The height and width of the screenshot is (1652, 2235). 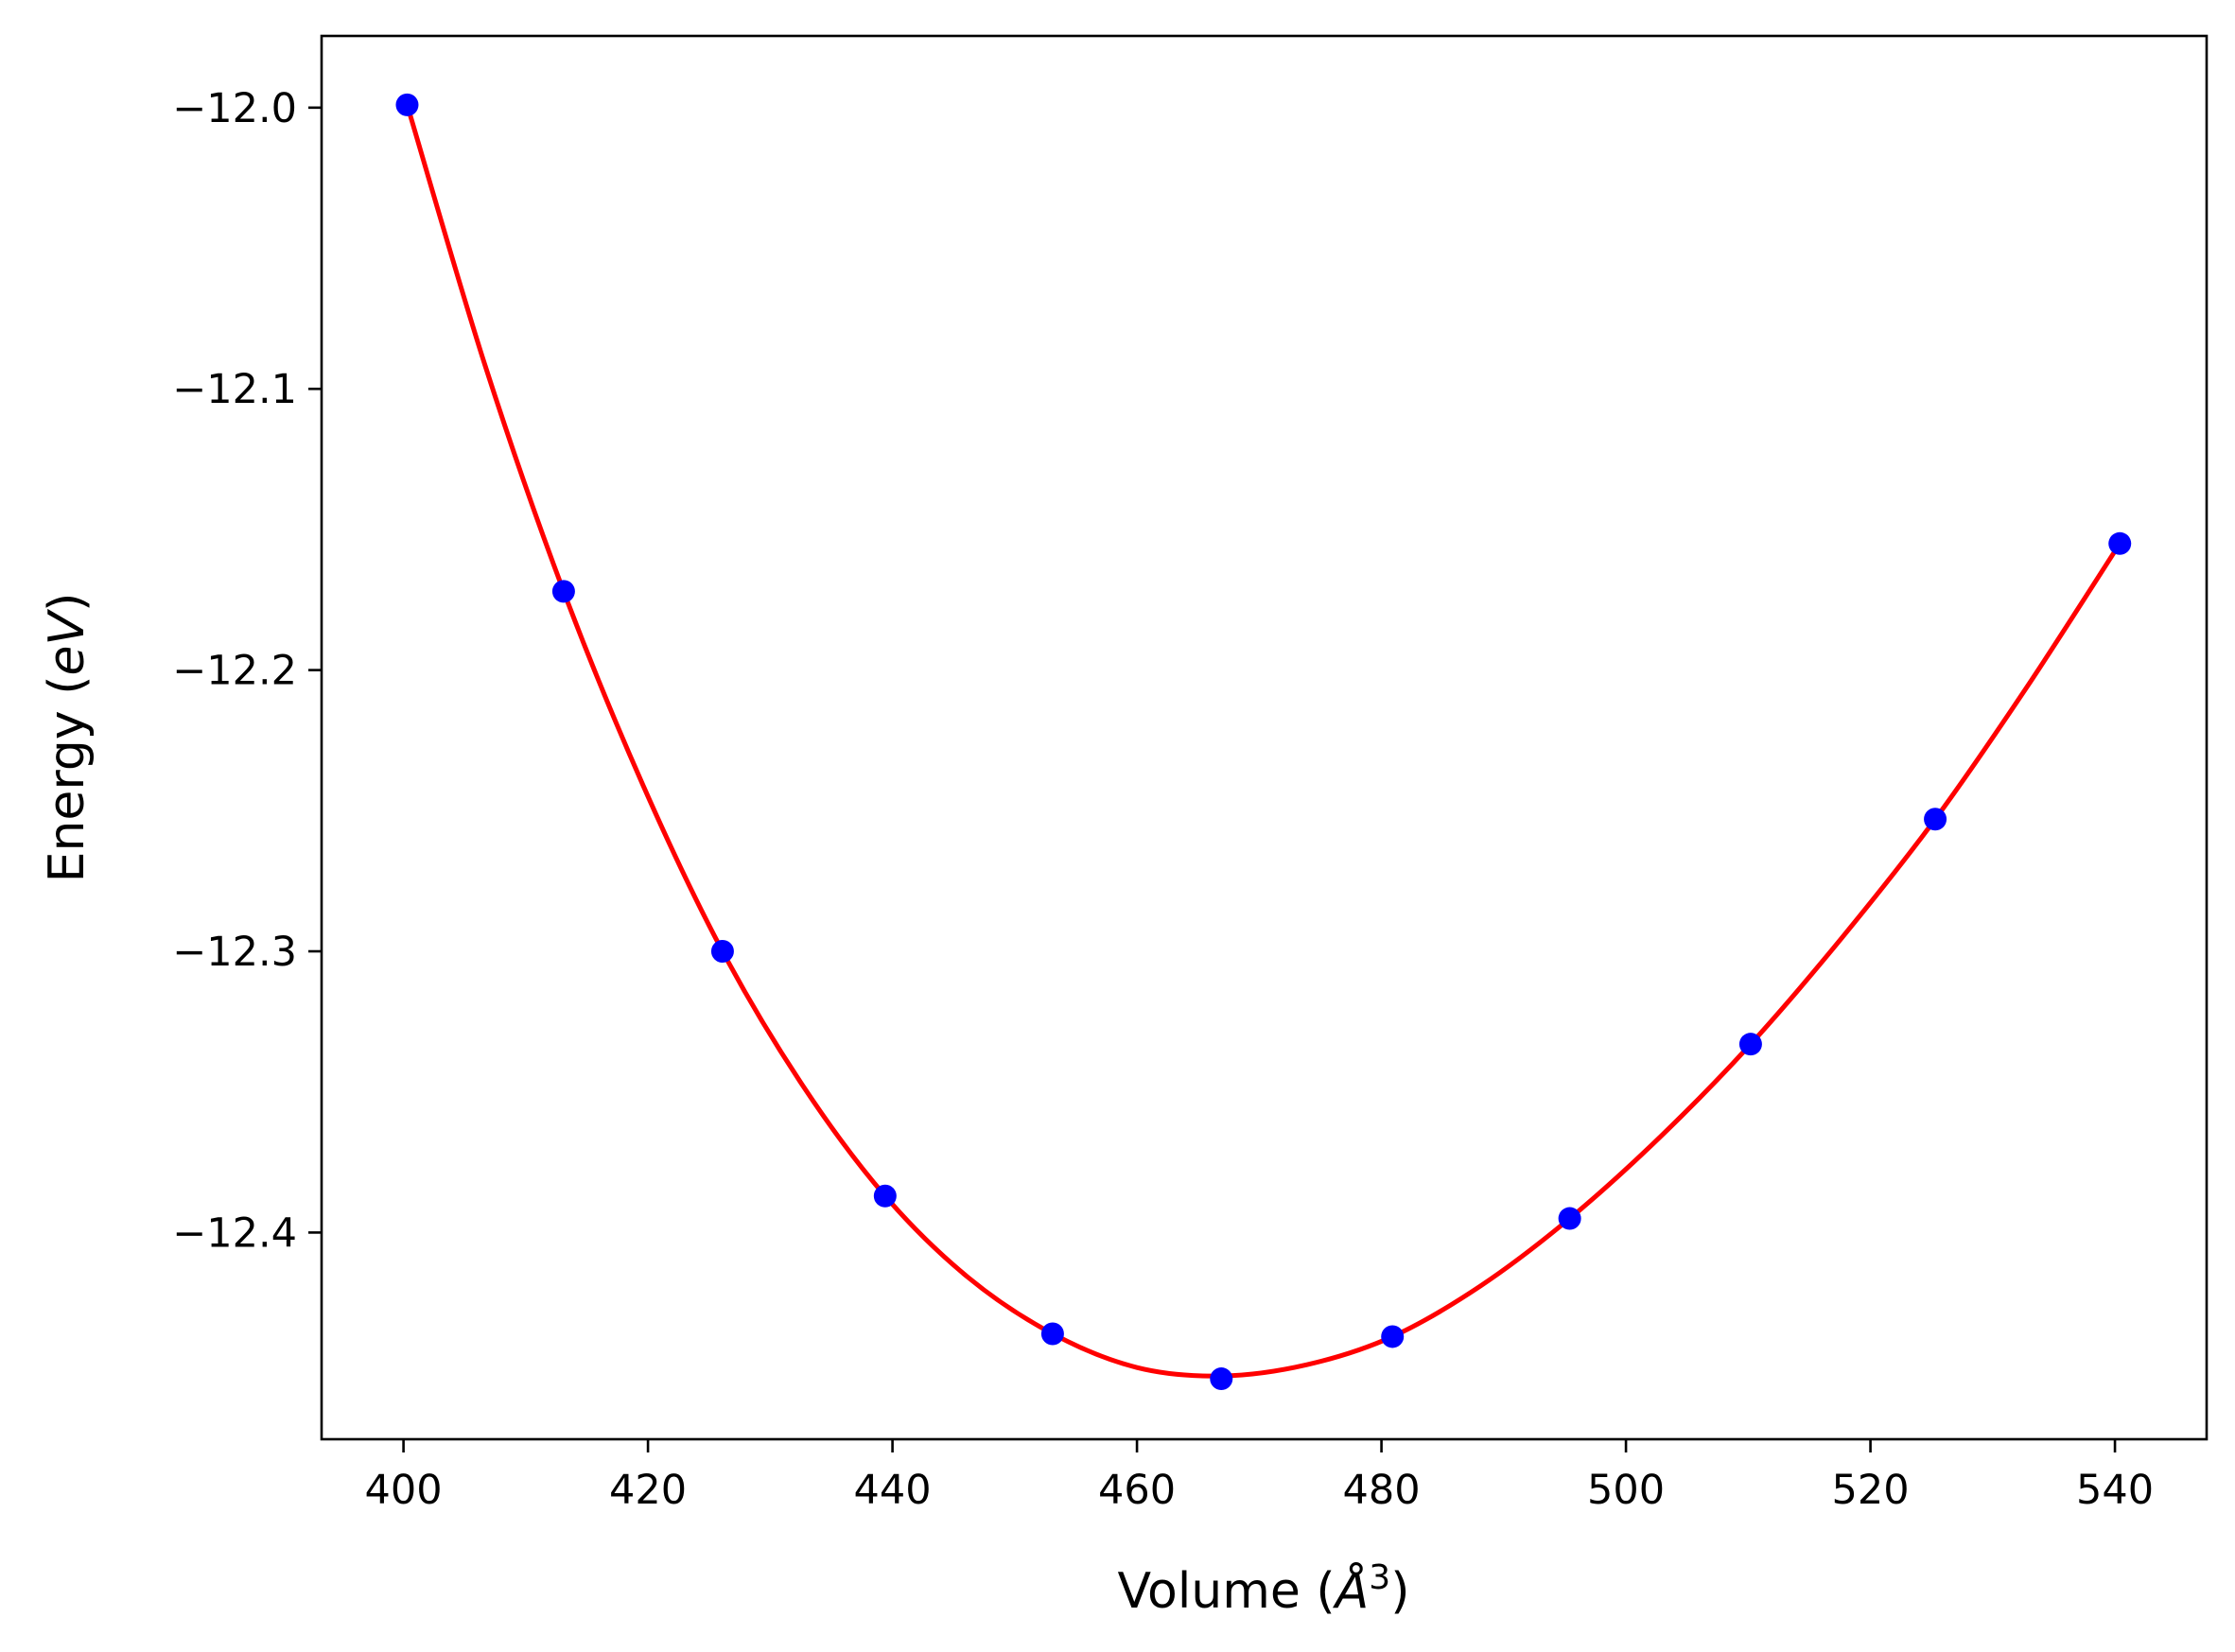 What do you see at coordinates (648, 1491) in the screenshot?
I see `x-tick-label: 420` at bounding box center [648, 1491].